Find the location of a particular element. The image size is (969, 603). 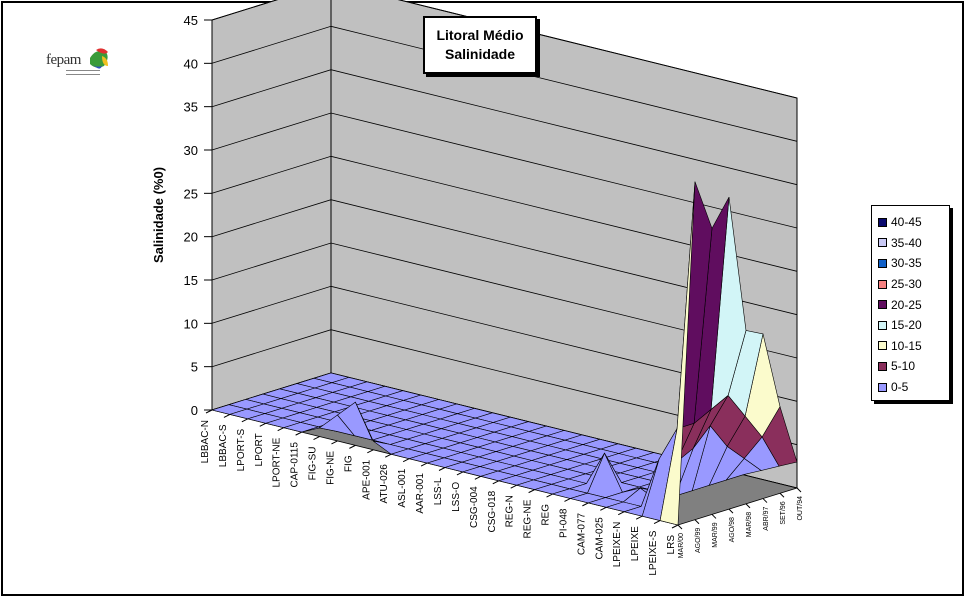

campaign-label: AGO/99 is located at coordinates (698, 540).